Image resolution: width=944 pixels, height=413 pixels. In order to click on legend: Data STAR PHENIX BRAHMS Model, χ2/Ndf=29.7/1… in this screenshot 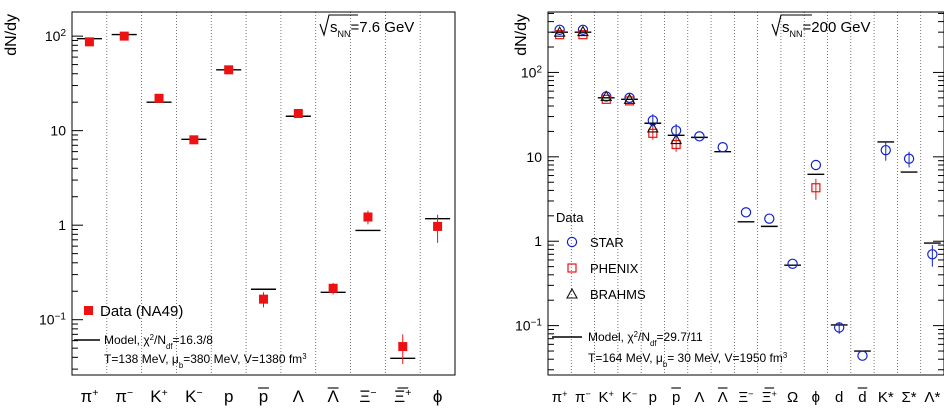, I will do `click(669, 289)`.